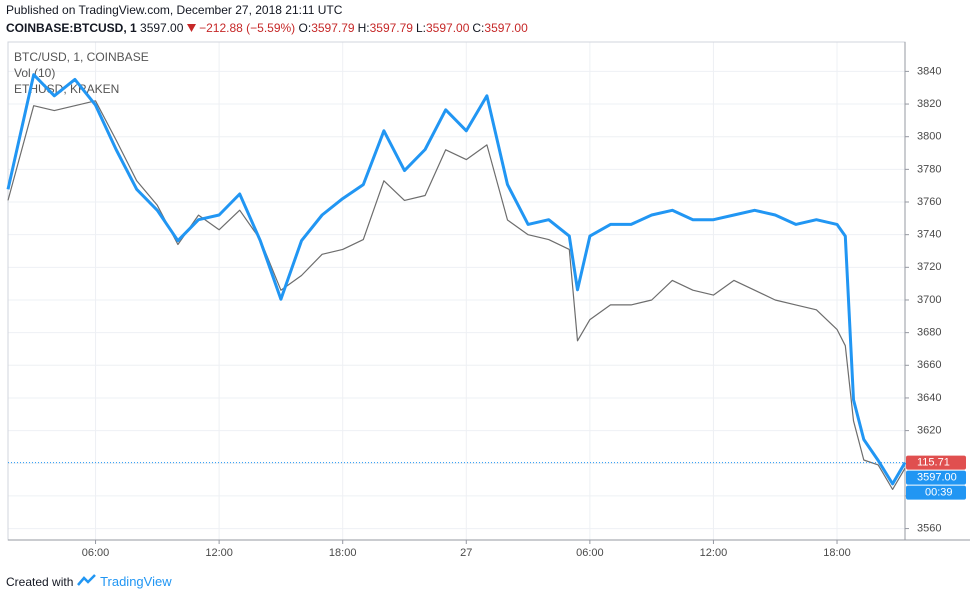 The height and width of the screenshot is (600, 970). What do you see at coordinates (466, 553) in the screenshot?
I see `x-tick-label: 27` at bounding box center [466, 553].